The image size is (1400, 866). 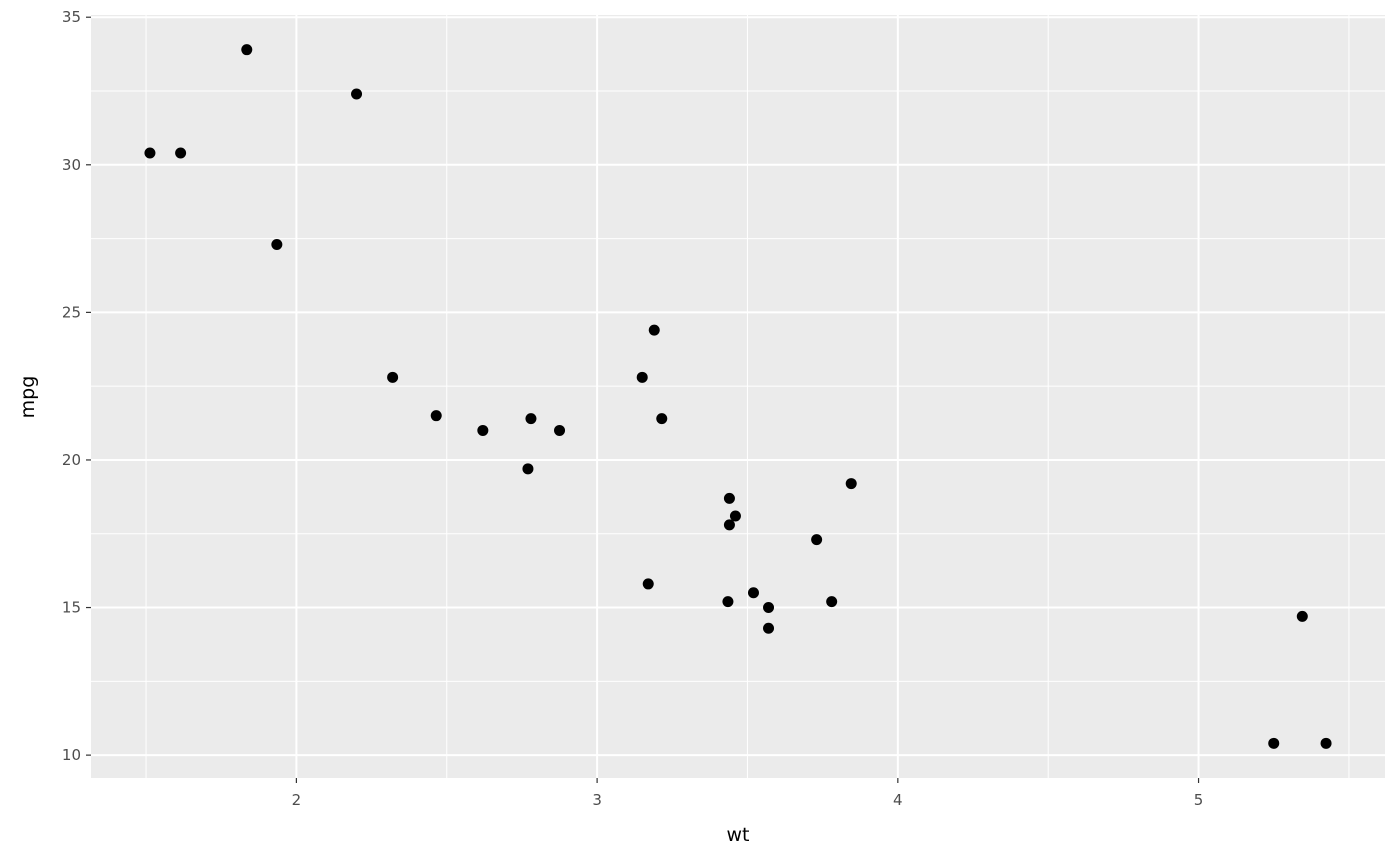 What do you see at coordinates (71, 165) in the screenshot?
I see `y-tick-label: 30` at bounding box center [71, 165].